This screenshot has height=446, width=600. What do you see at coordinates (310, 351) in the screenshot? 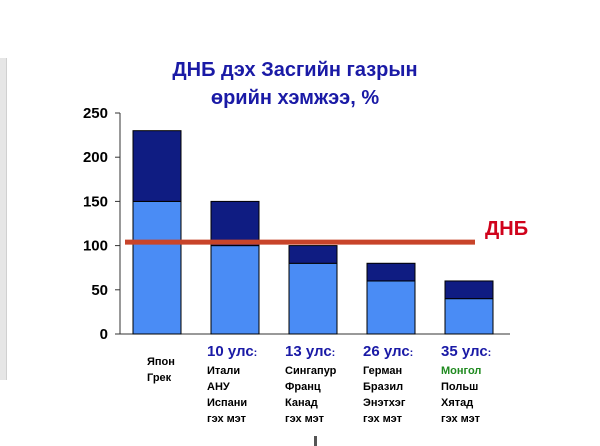
I see `category-count: 13 улс:` at bounding box center [310, 351].